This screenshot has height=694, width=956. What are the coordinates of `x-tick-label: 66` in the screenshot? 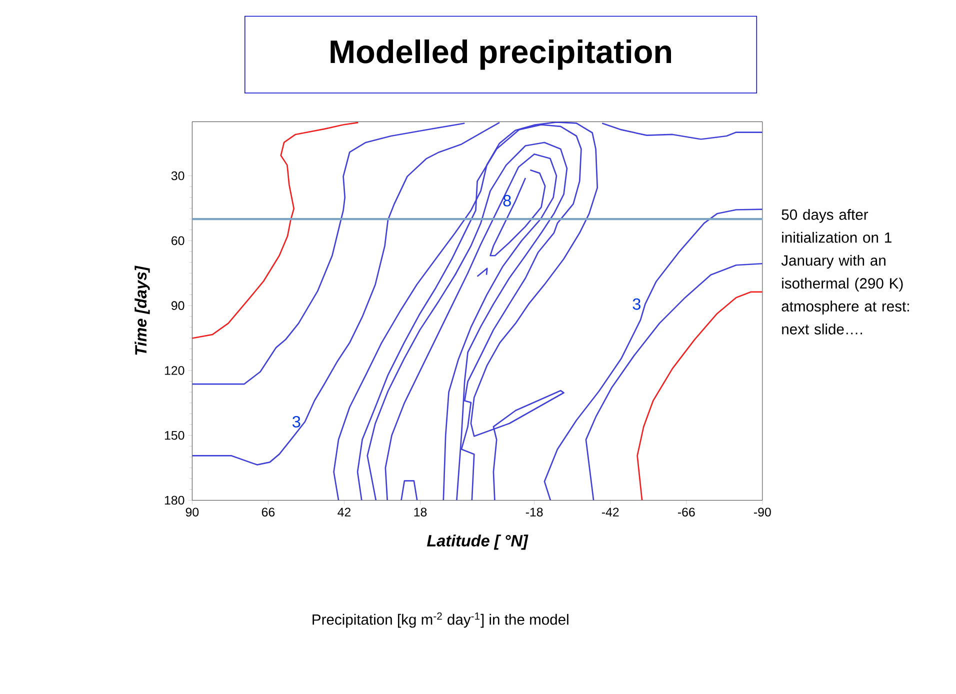 It's located at (268, 512).